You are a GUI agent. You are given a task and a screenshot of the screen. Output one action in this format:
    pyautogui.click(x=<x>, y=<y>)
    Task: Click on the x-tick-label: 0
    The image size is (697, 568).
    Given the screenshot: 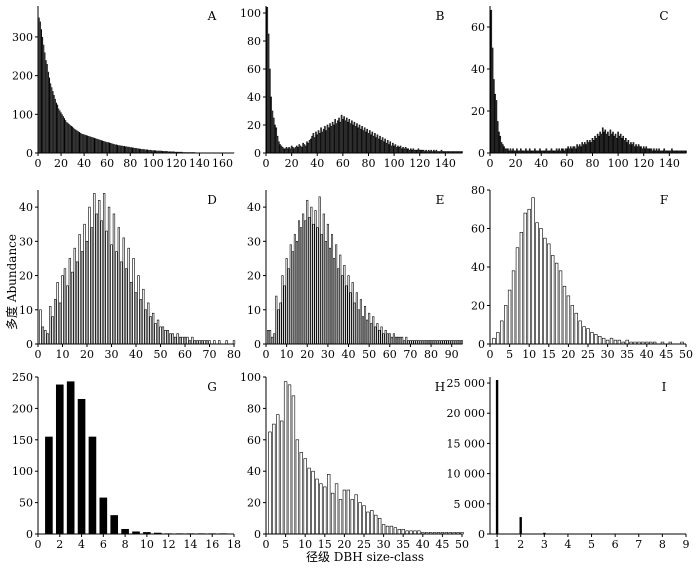 What is the action you would take?
    pyautogui.click(x=490, y=354)
    